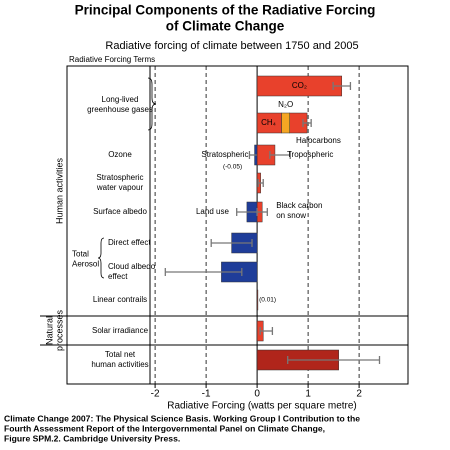 This screenshot has width=450, height=450. What do you see at coordinates (129, 242) in the screenshot?
I see `sub-label: Direct effect` at bounding box center [129, 242].